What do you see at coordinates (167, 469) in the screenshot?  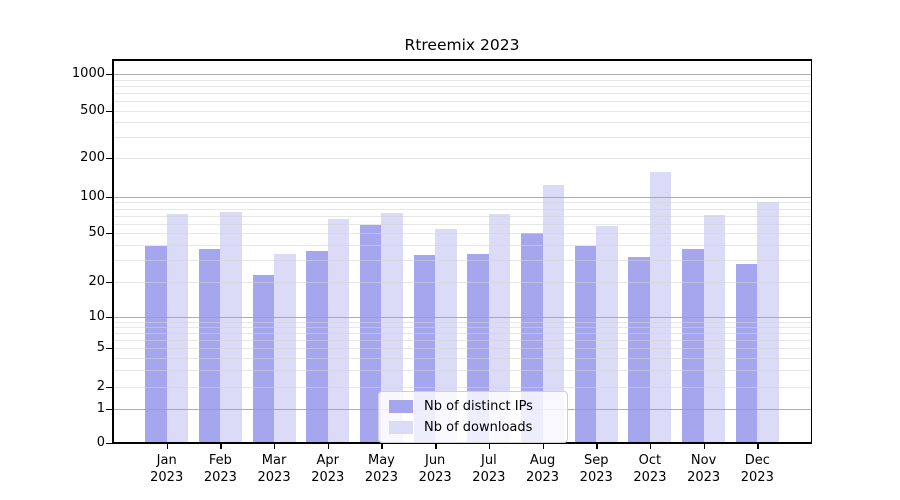 I see `x-tick-label: Jan 2023` at bounding box center [167, 469].